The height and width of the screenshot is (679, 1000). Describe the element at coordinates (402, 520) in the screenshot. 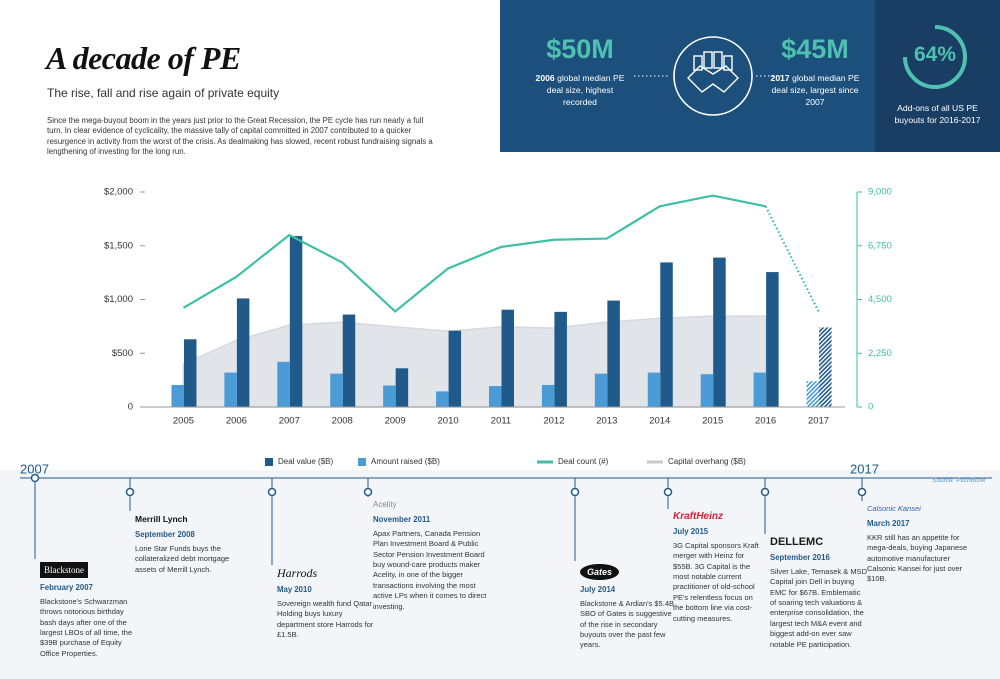

I see `event-date: November 2011` at that location.